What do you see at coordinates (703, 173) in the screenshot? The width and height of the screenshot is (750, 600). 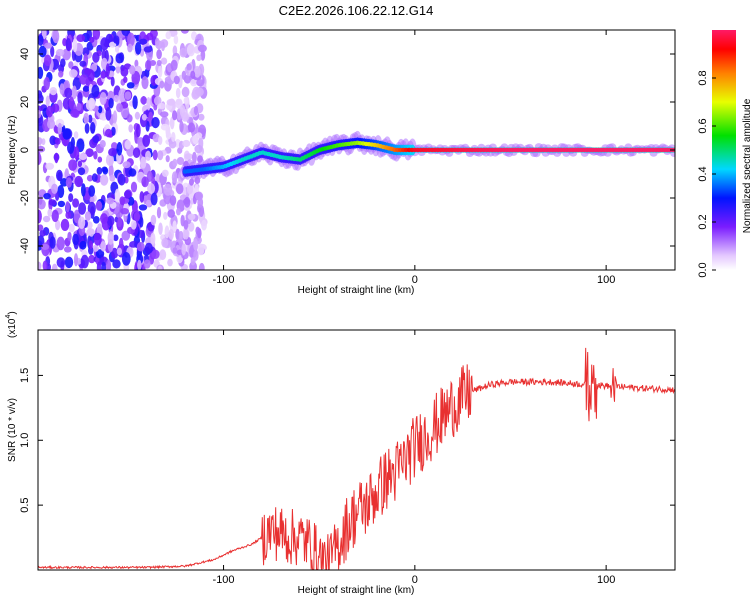 I see `colorbar-tick-label: 0.4` at bounding box center [703, 173].